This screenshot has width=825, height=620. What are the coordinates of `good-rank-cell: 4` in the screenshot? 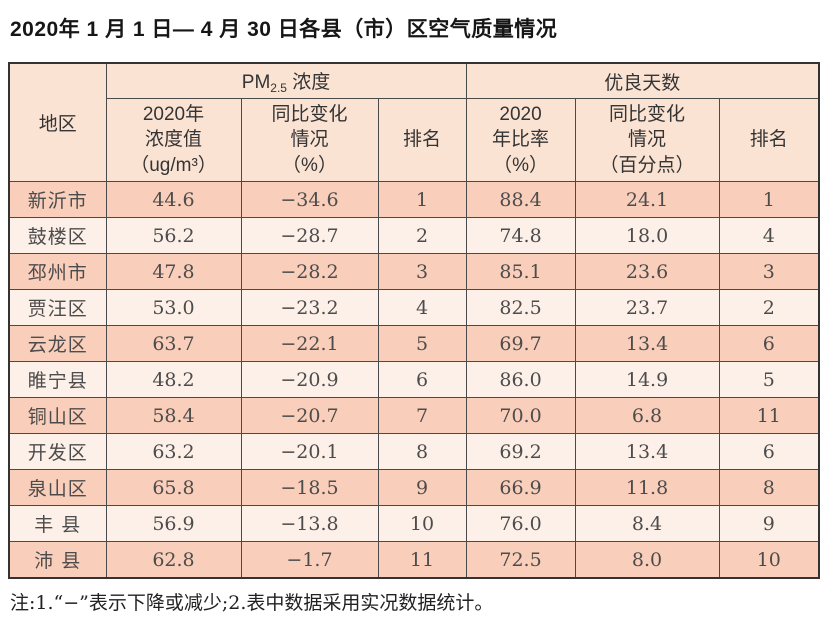 It's located at (769, 235).